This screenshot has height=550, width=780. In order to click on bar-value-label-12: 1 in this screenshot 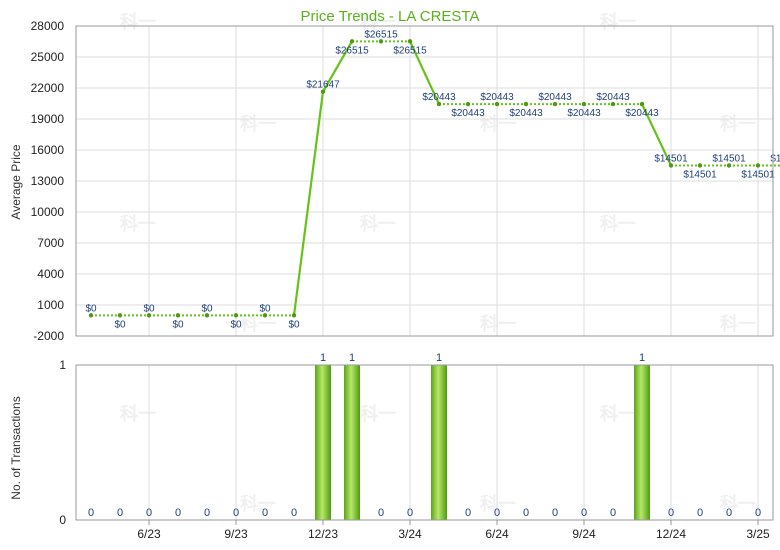, I will do `click(439, 358)`.